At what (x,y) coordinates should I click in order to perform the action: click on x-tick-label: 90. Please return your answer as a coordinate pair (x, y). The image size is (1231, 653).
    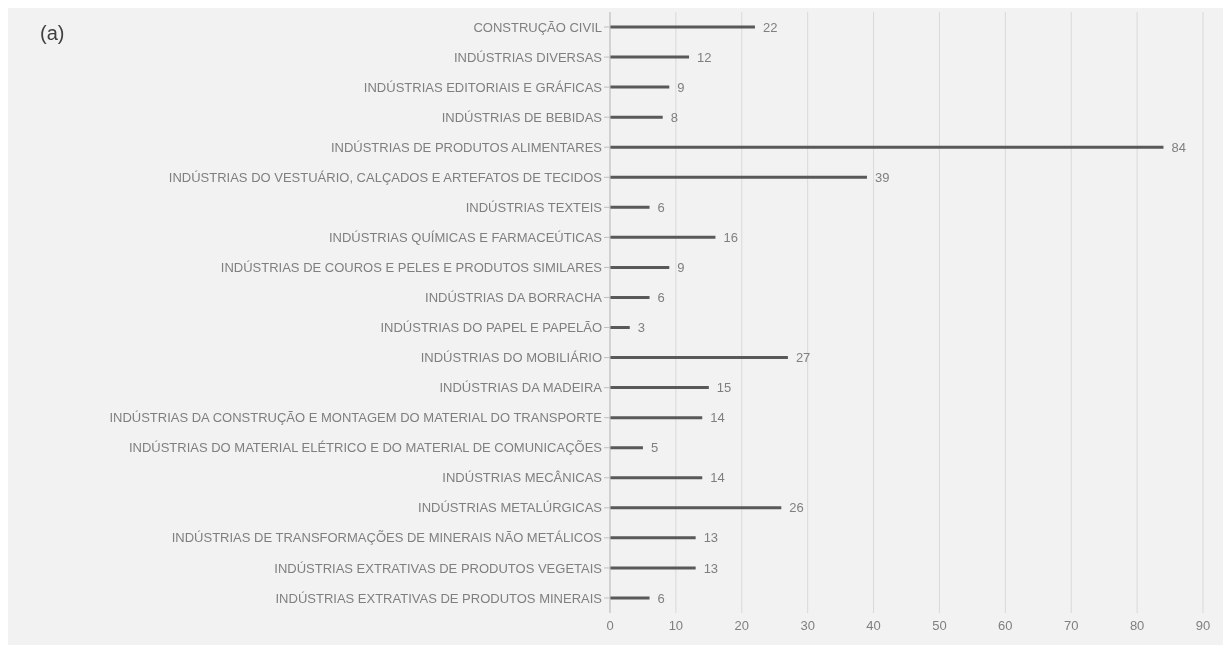
    Looking at the image, I should click on (1203, 626).